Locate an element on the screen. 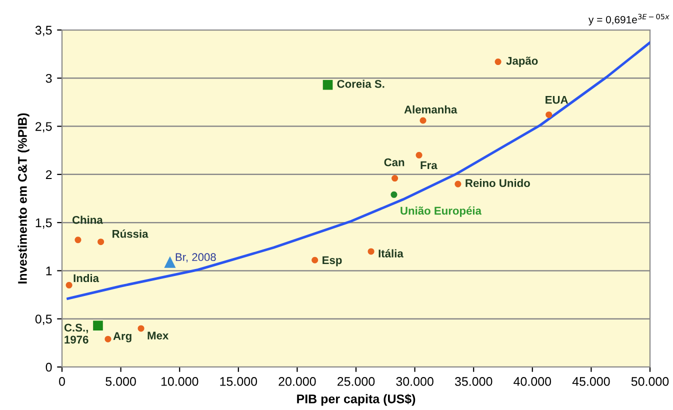 This screenshot has width=673, height=410. y-tick-label: 0,5 is located at coordinates (43, 319).